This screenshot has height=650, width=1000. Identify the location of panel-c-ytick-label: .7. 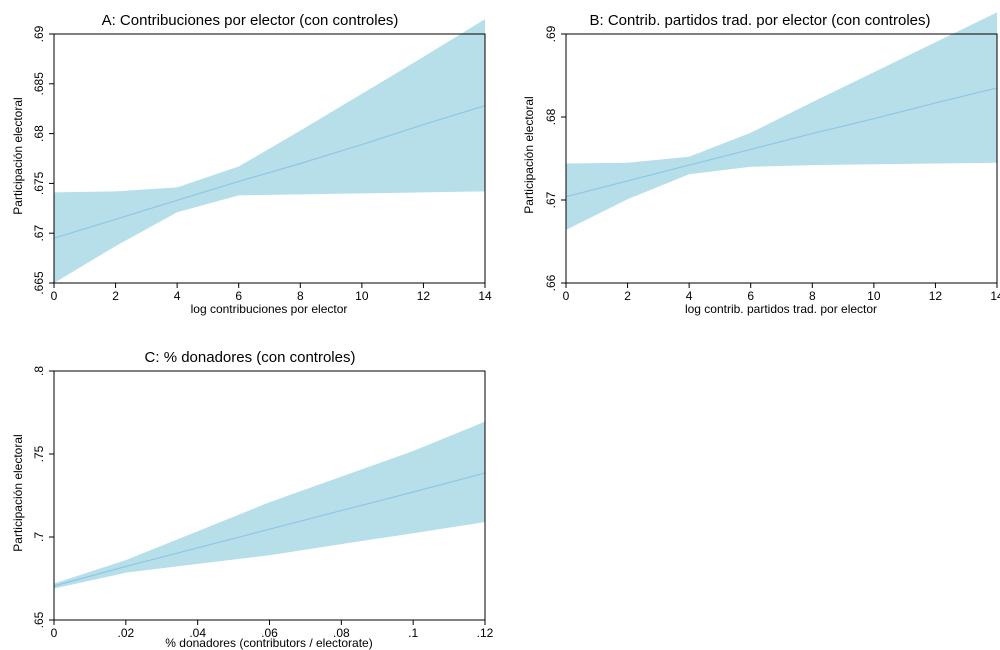
(39, 537).